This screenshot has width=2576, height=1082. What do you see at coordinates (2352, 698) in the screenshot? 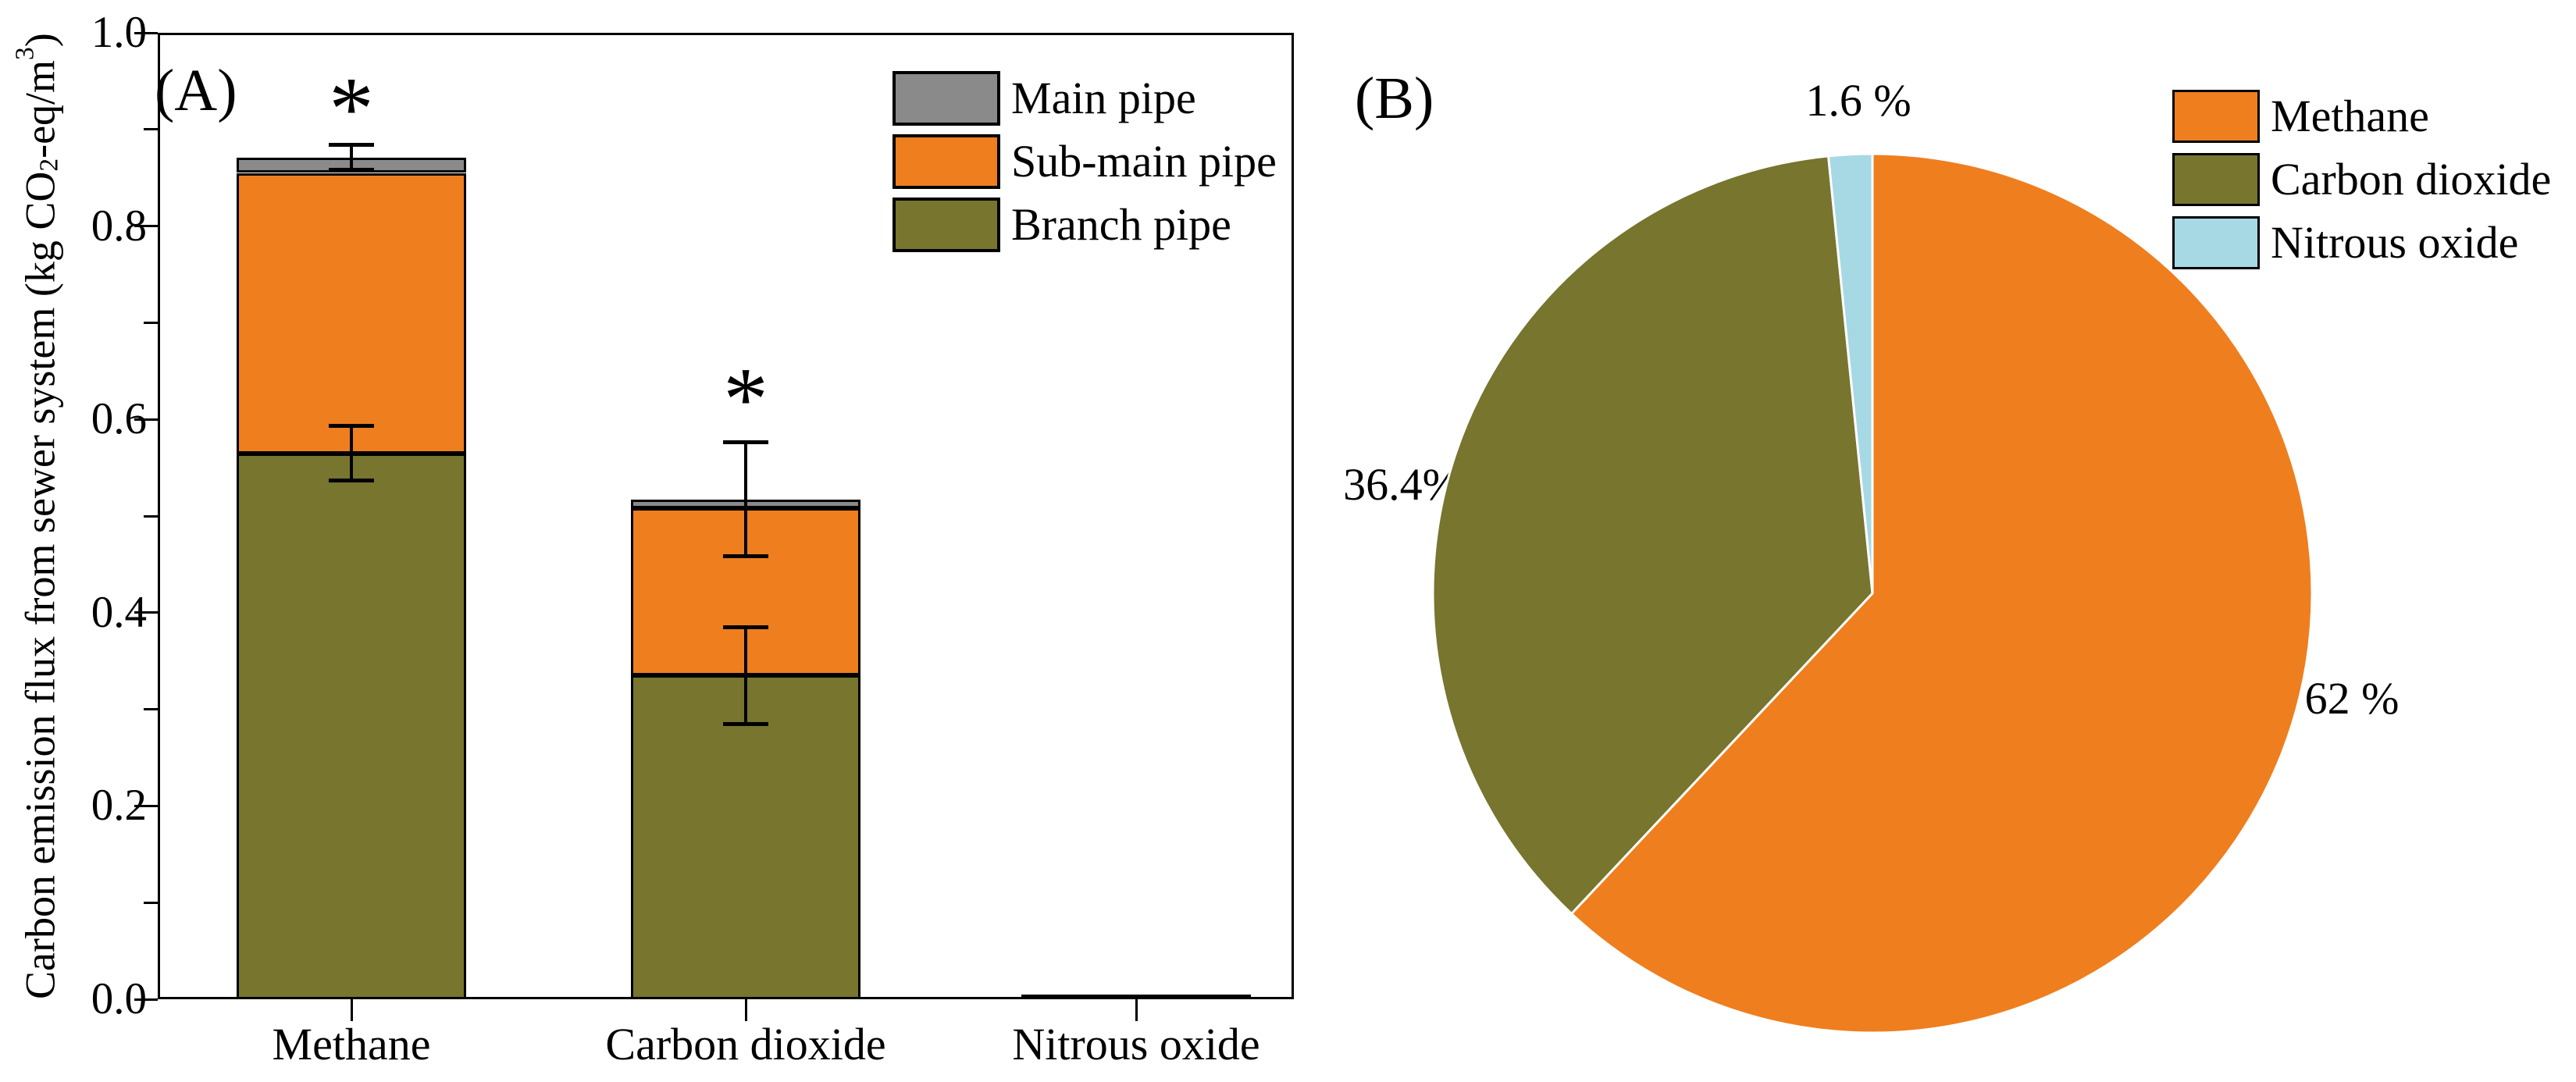
I see `pie-label-methane: 62 %` at bounding box center [2352, 698].